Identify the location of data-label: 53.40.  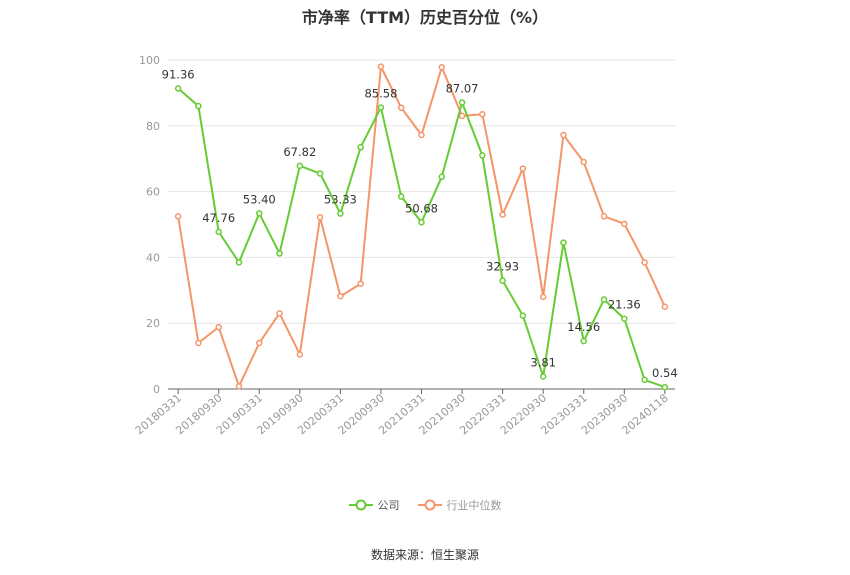
(259, 199).